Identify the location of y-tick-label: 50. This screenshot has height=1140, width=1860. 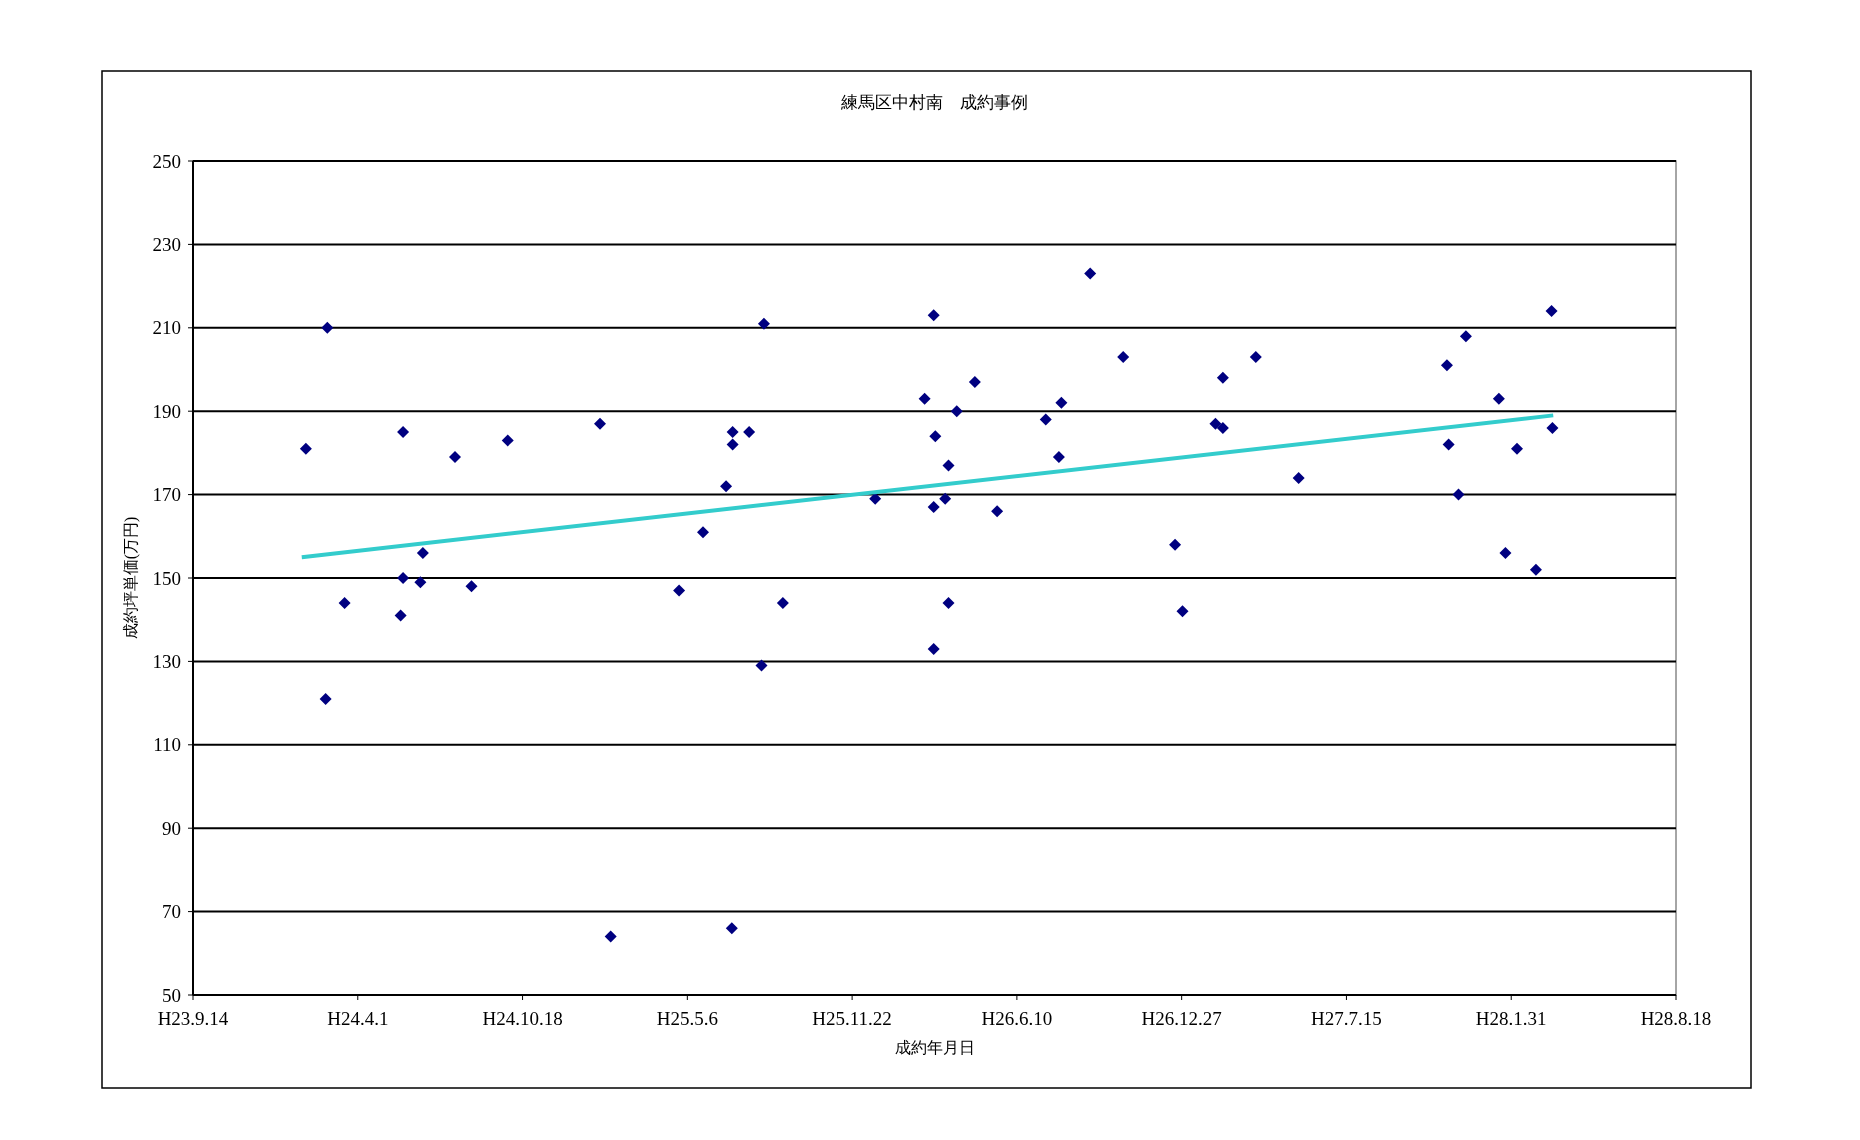
(171, 995).